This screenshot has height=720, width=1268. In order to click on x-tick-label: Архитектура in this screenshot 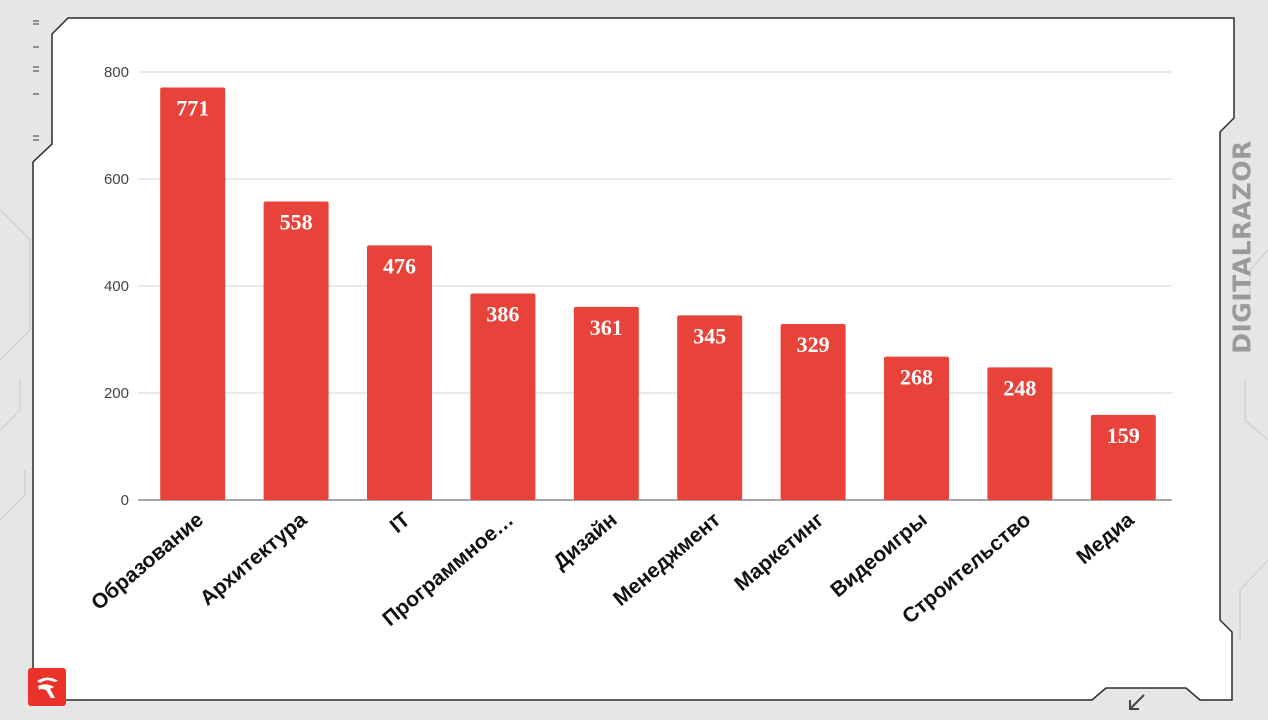, I will do `click(254, 559)`.